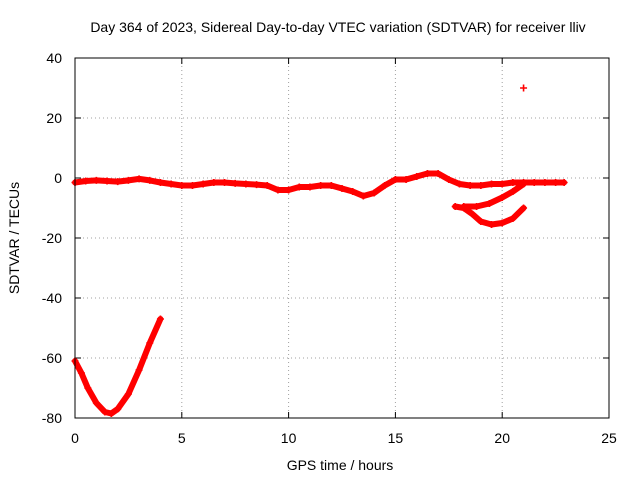 The image size is (640, 480). Describe the element at coordinates (396, 438) in the screenshot. I see `x-tick-label: 15` at that location.